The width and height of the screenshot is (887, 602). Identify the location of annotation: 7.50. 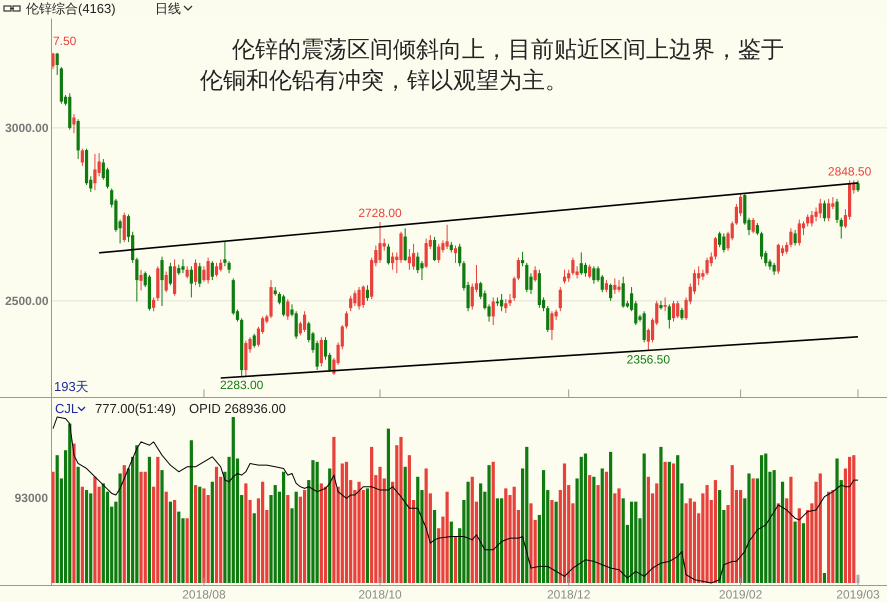
(65, 41).